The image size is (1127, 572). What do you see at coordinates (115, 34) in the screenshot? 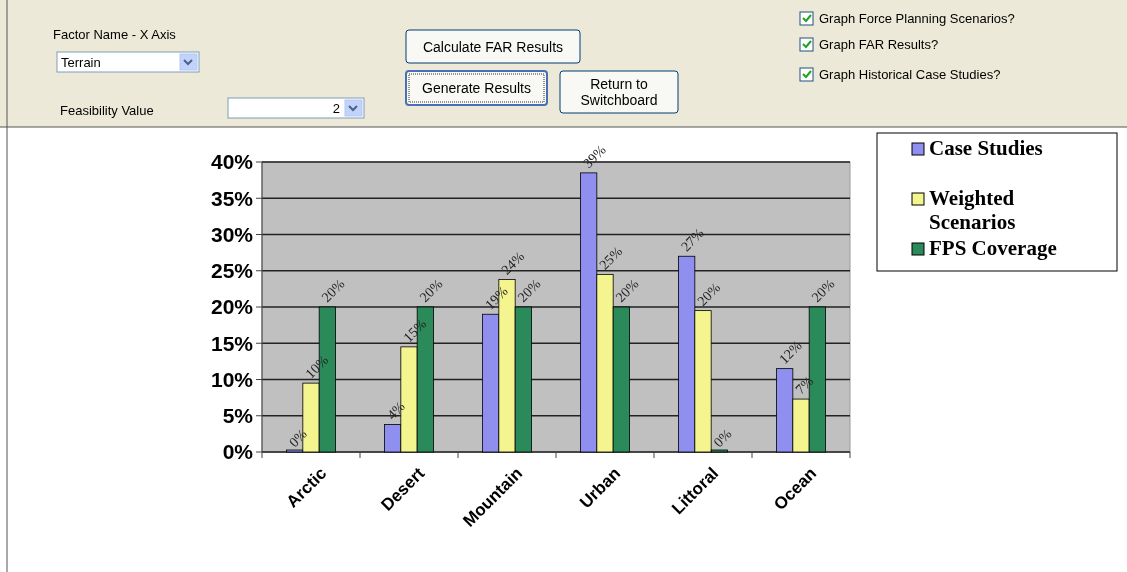
I see `text: Factor Name - X Axis` at bounding box center [115, 34].